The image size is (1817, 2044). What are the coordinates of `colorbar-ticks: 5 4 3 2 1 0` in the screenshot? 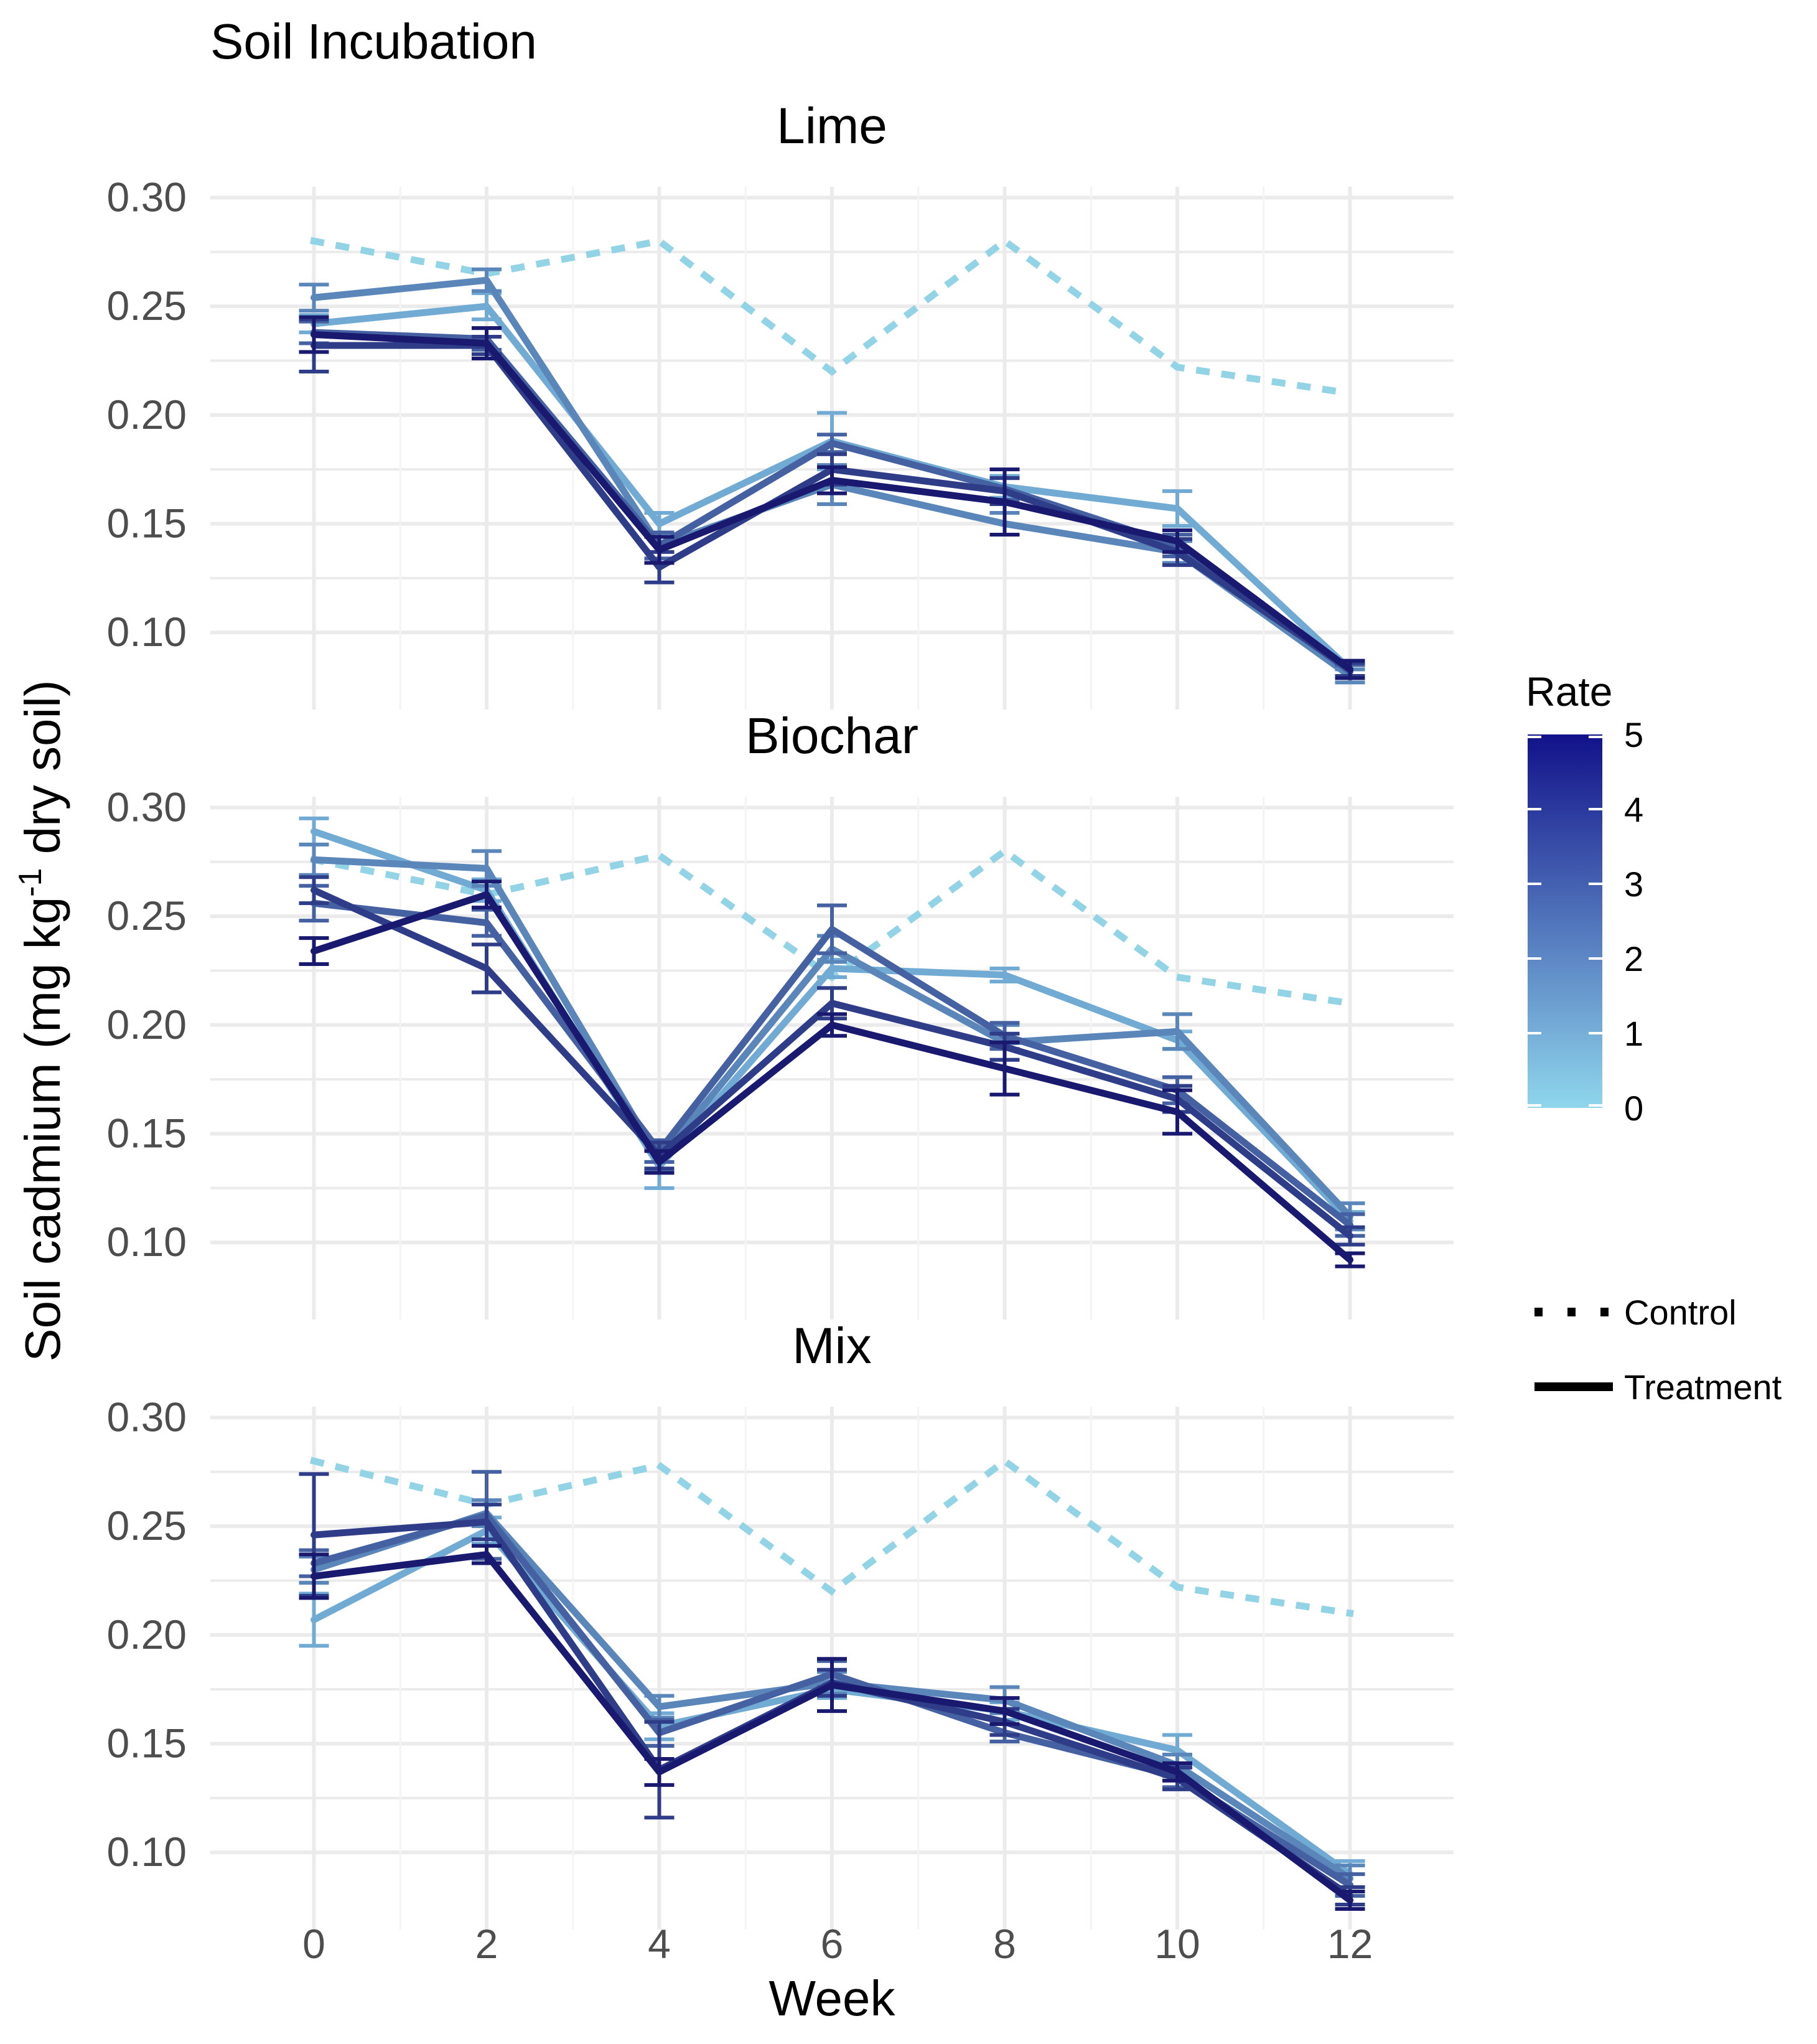 It's located at (1585, 922).